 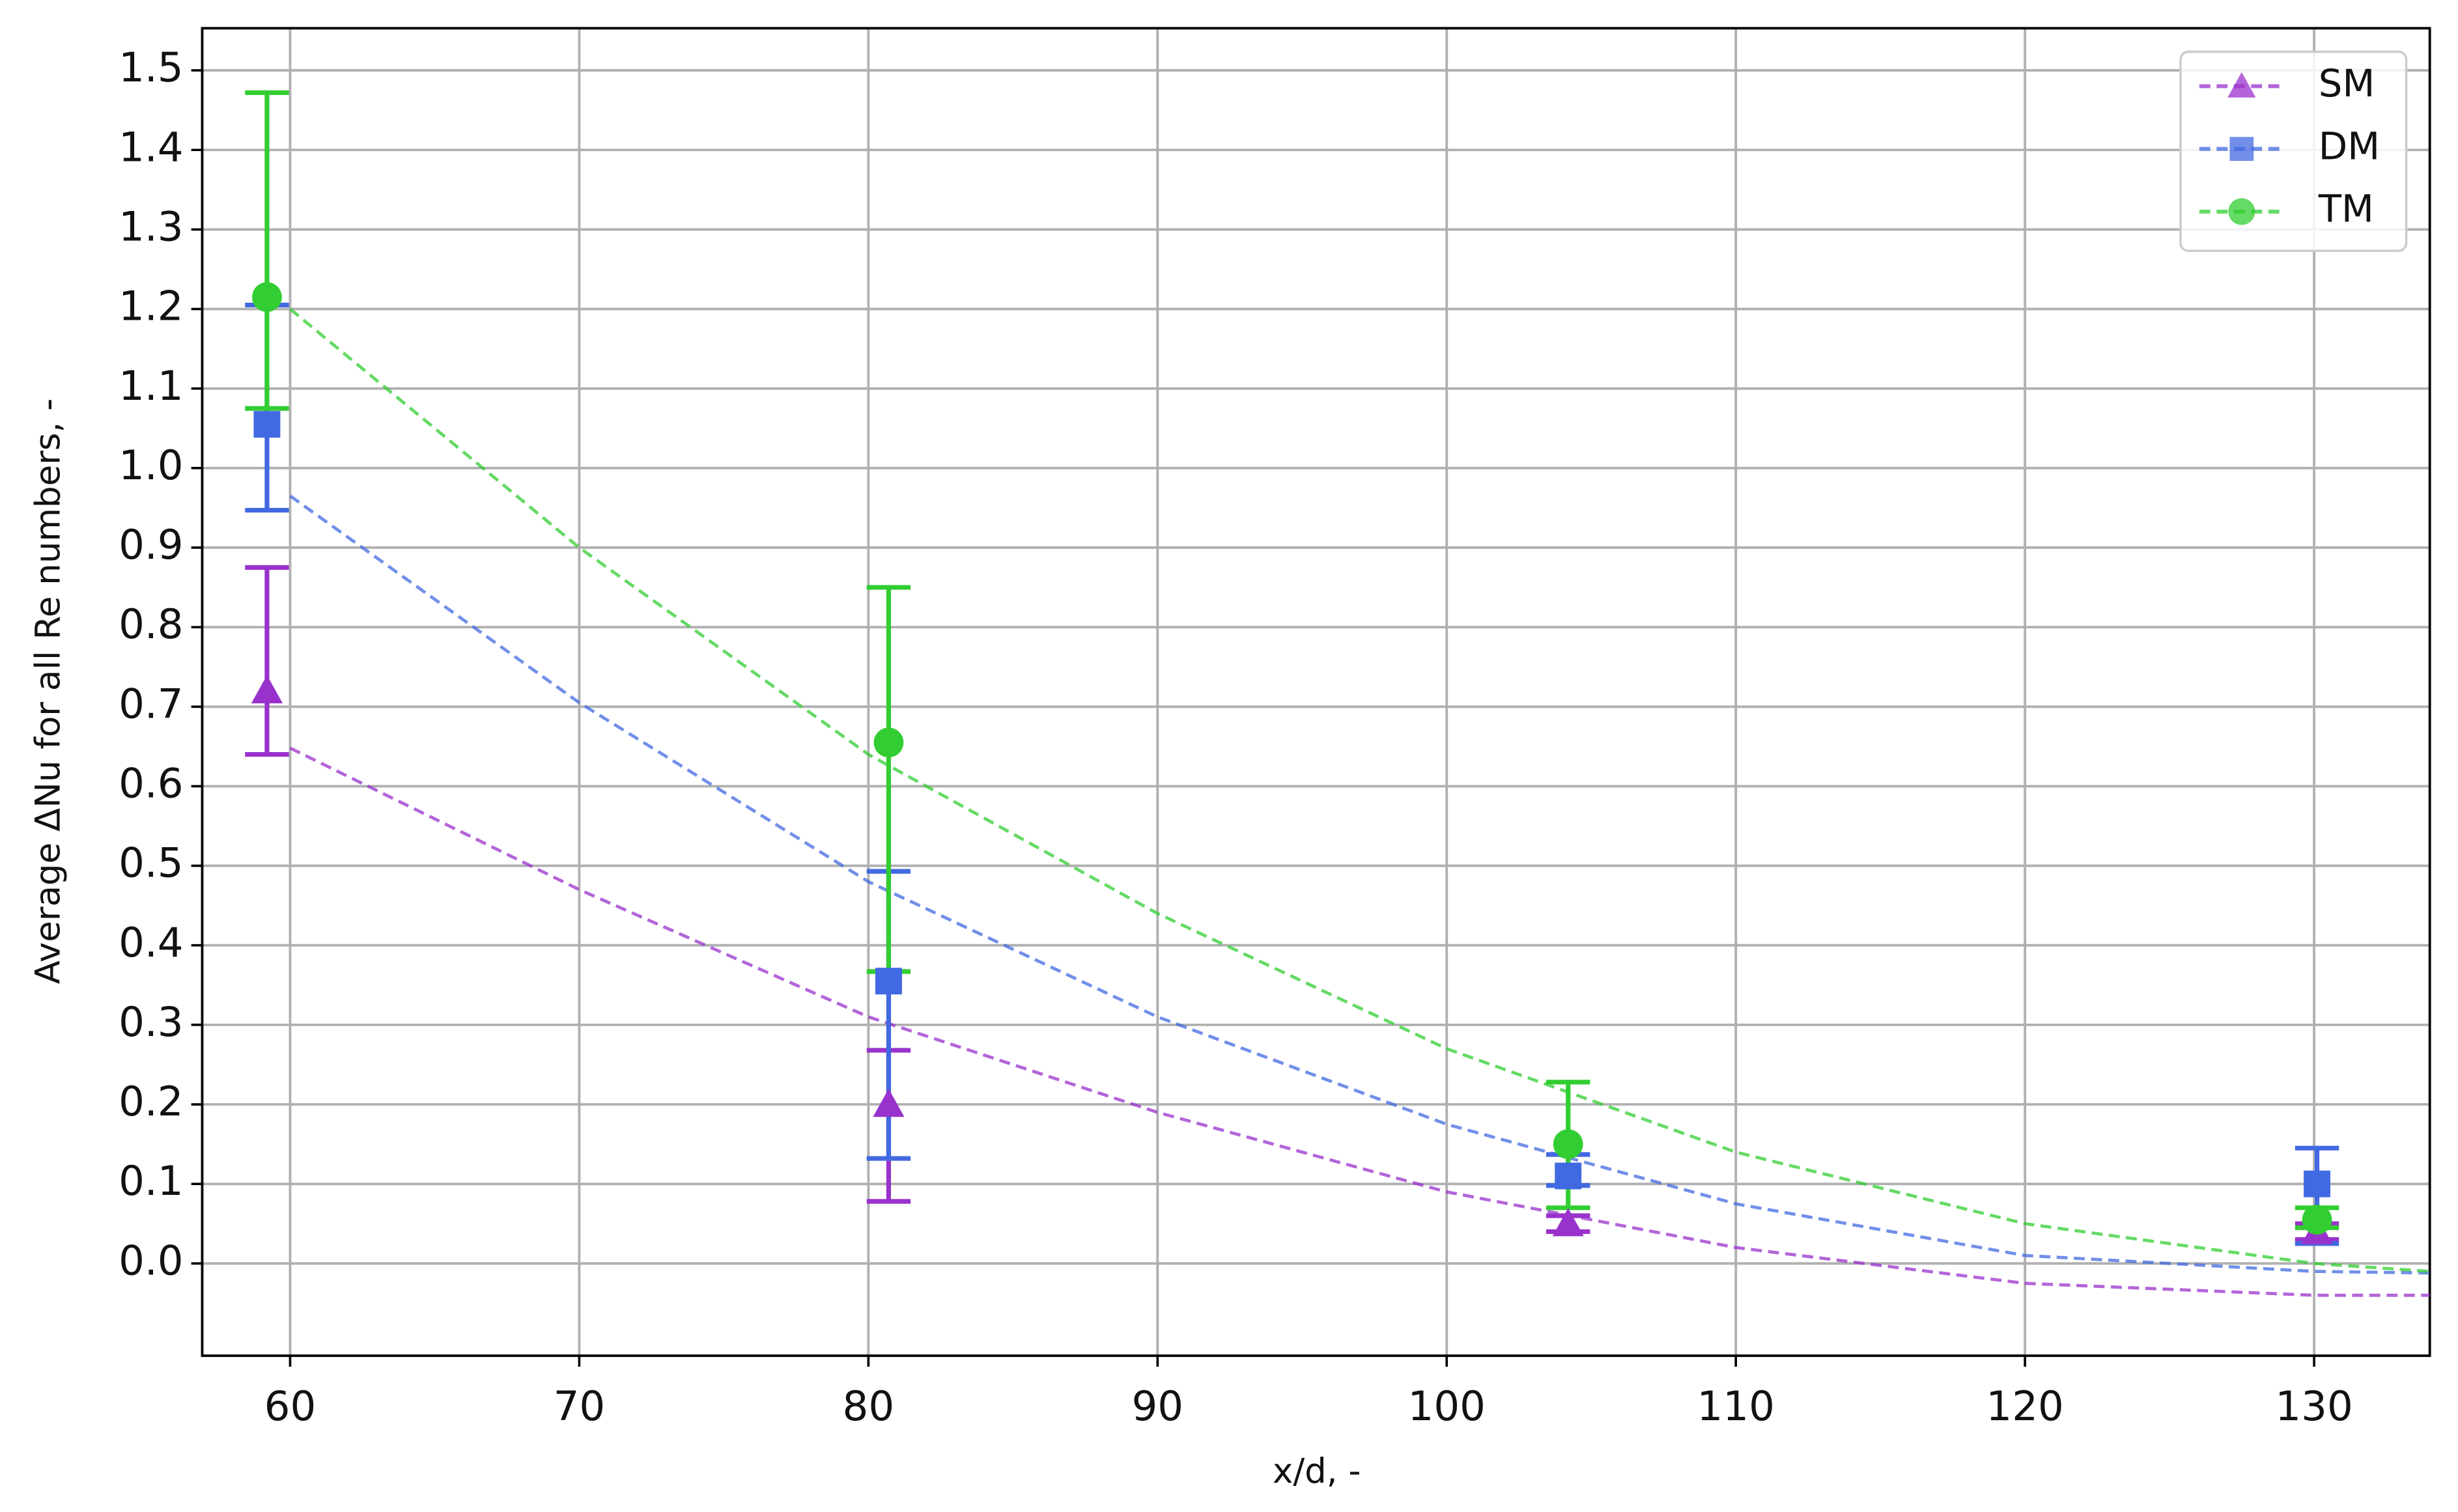 I want to click on x-tick-label: 80, so click(x=869, y=1406).